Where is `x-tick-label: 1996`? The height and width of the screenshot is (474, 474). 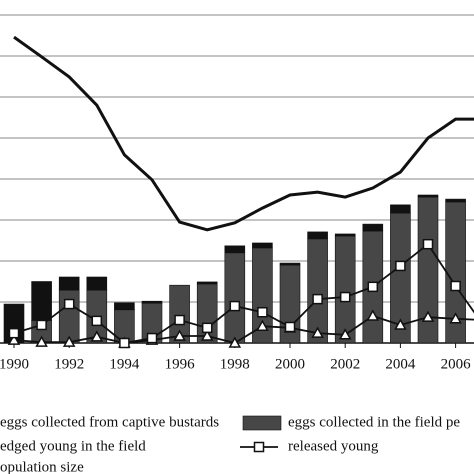 x-tick-label: 1996 is located at coordinates (180, 364).